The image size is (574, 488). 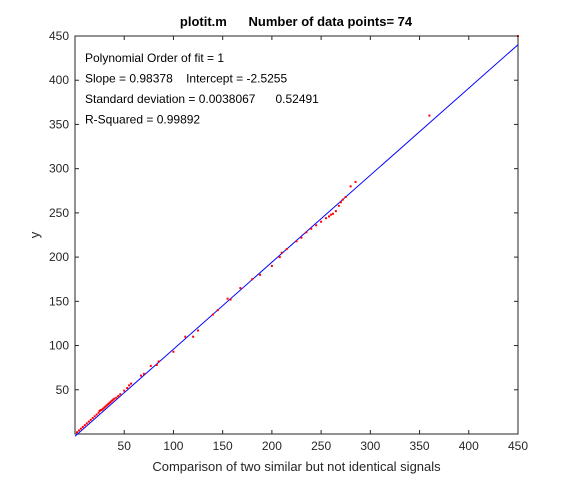 What do you see at coordinates (469, 446) in the screenshot?
I see `x-tick-label: 400` at bounding box center [469, 446].